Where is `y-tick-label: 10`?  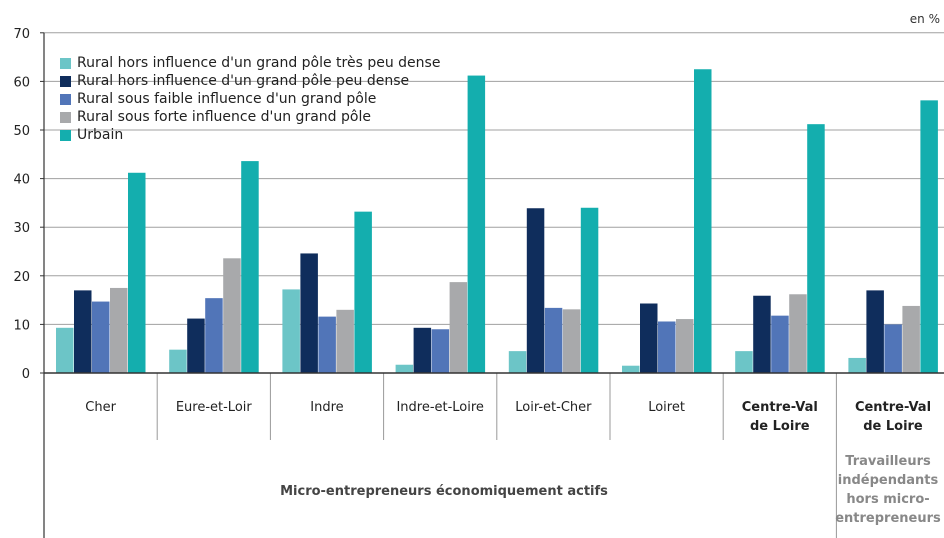
y-tick-label: 10 is located at coordinates (21, 325).